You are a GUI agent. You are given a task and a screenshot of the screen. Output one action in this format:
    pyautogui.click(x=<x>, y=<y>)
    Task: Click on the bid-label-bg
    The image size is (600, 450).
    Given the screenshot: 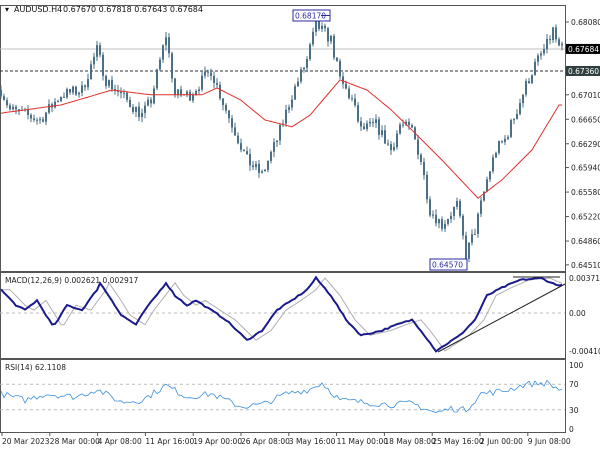 What is the action you would take?
    pyautogui.click(x=583, y=48)
    